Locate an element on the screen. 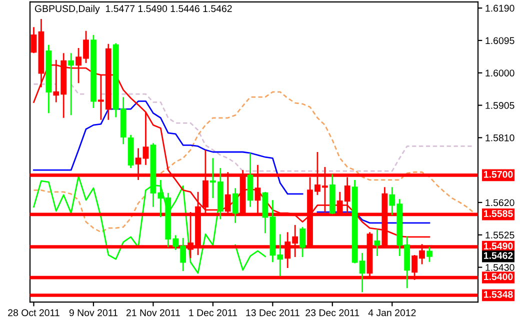 This screenshot has width=520, height=320. x-tick-label: 23 Dec 2011 is located at coordinates (333, 312).